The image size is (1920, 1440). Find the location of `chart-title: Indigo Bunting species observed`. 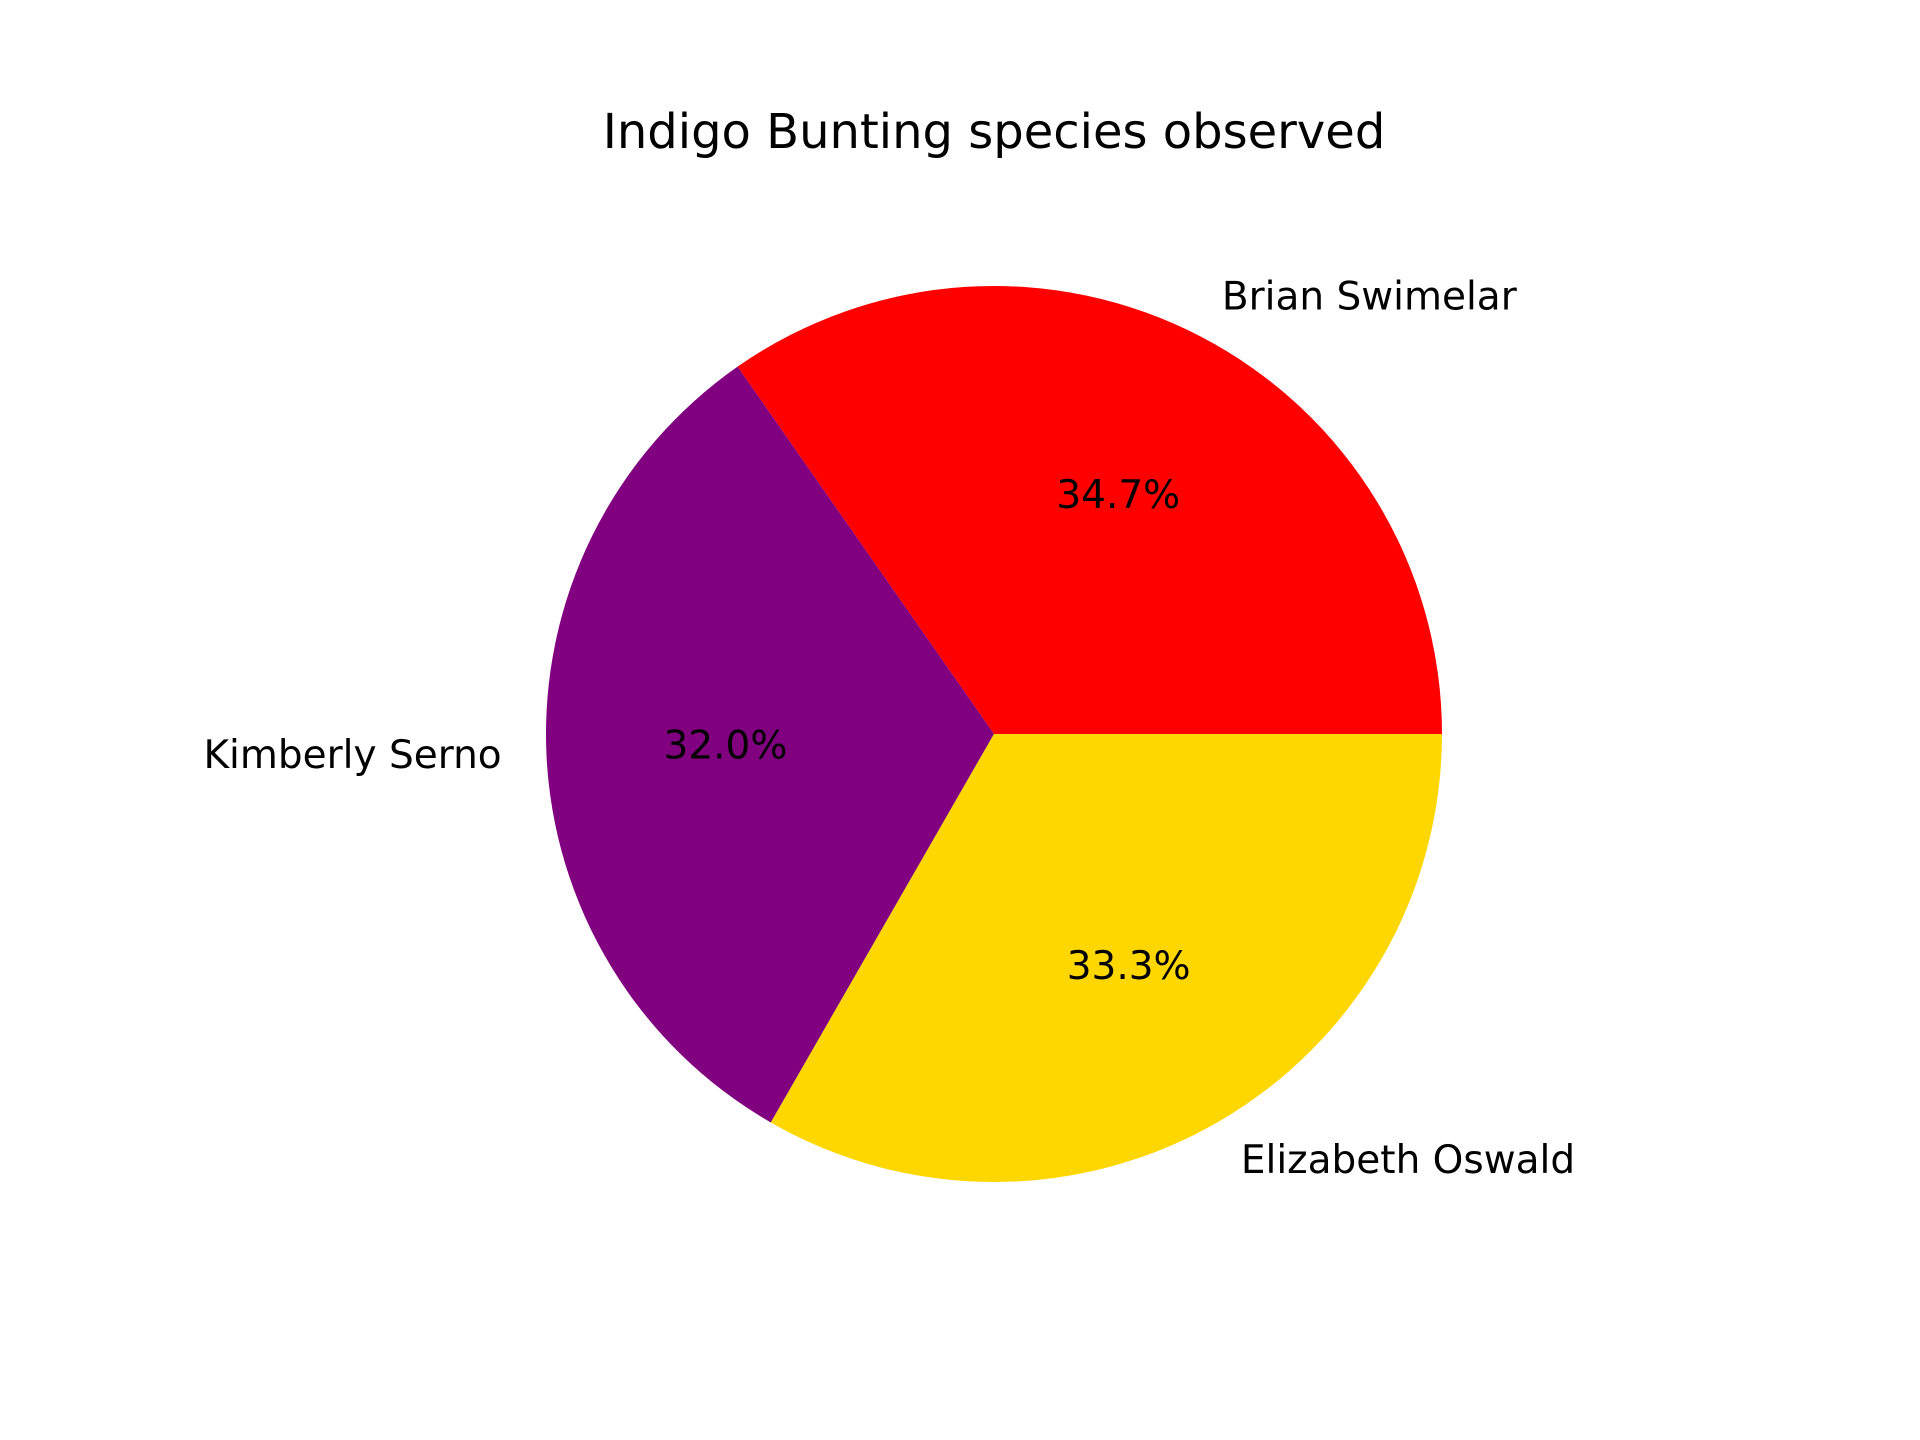

chart-title: Indigo Bunting species observed is located at coordinates (994, 132).